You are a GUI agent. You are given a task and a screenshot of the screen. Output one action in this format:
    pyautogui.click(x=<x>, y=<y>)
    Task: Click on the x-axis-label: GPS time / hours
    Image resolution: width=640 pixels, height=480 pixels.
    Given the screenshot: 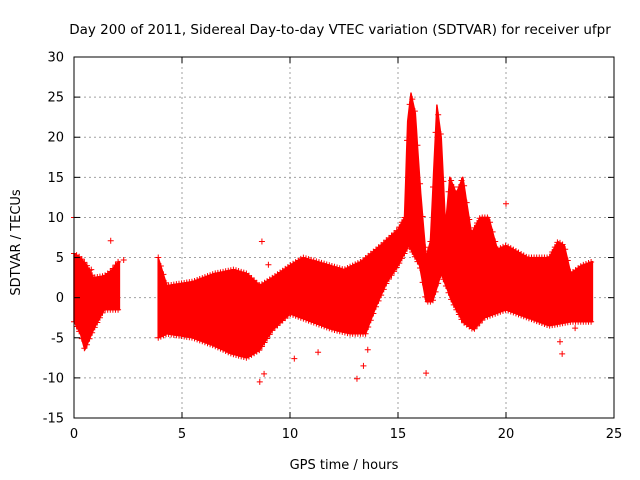 What is the action you would take?
    pyautogui.click(x=344, y=465)
    